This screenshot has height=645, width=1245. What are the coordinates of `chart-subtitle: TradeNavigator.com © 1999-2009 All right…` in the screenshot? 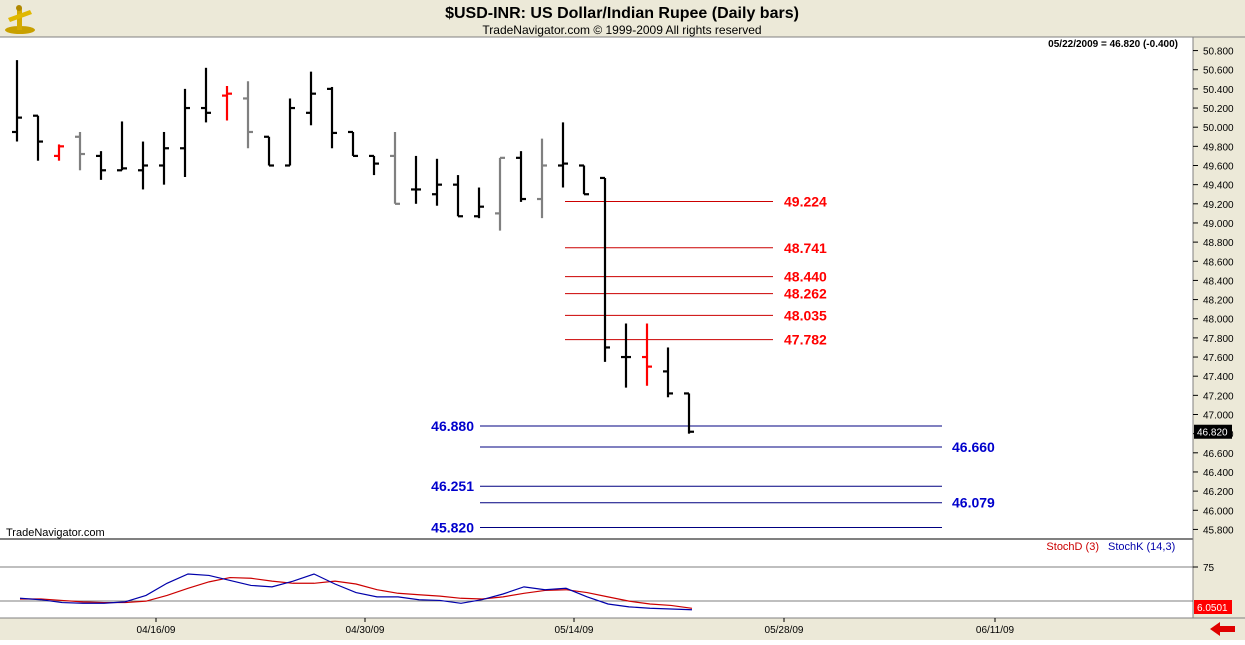 It's located at (621, 30).